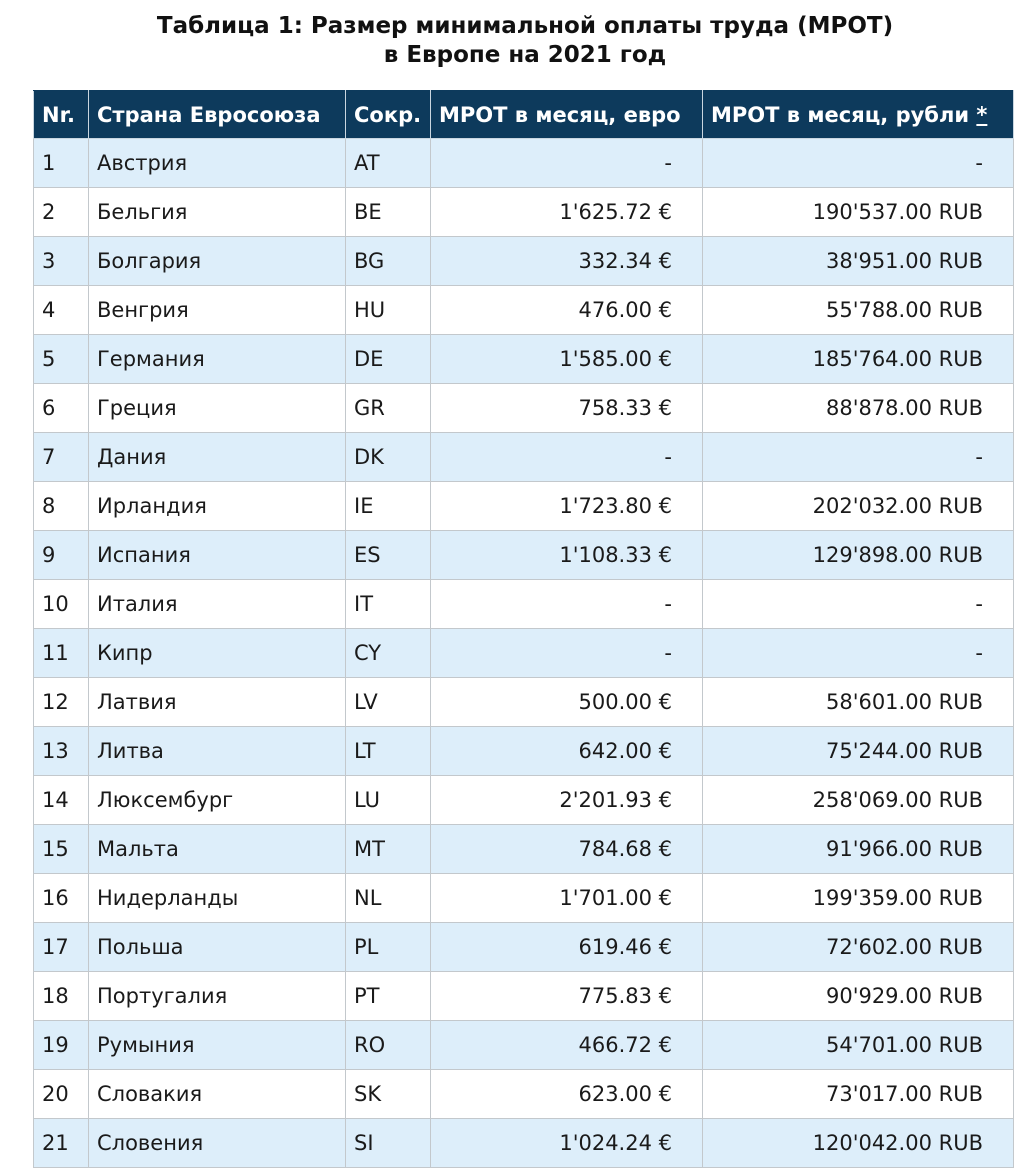 Image resolution: width=1027 pixels, height=1171 pixels. What do you see at coordinates (61, 506) in the screenshot?
I see `cell-nr: 8` at bounding box center [61, 506].